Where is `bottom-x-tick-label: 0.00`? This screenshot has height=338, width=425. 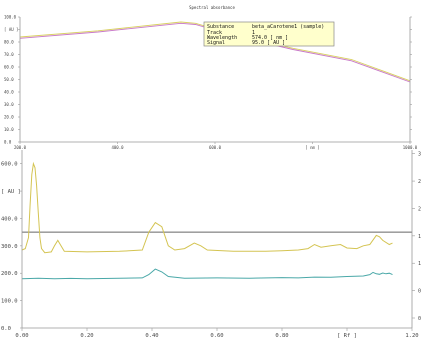 bottom-x-tick-label: 0.00 is located at coordinates (21, 335).